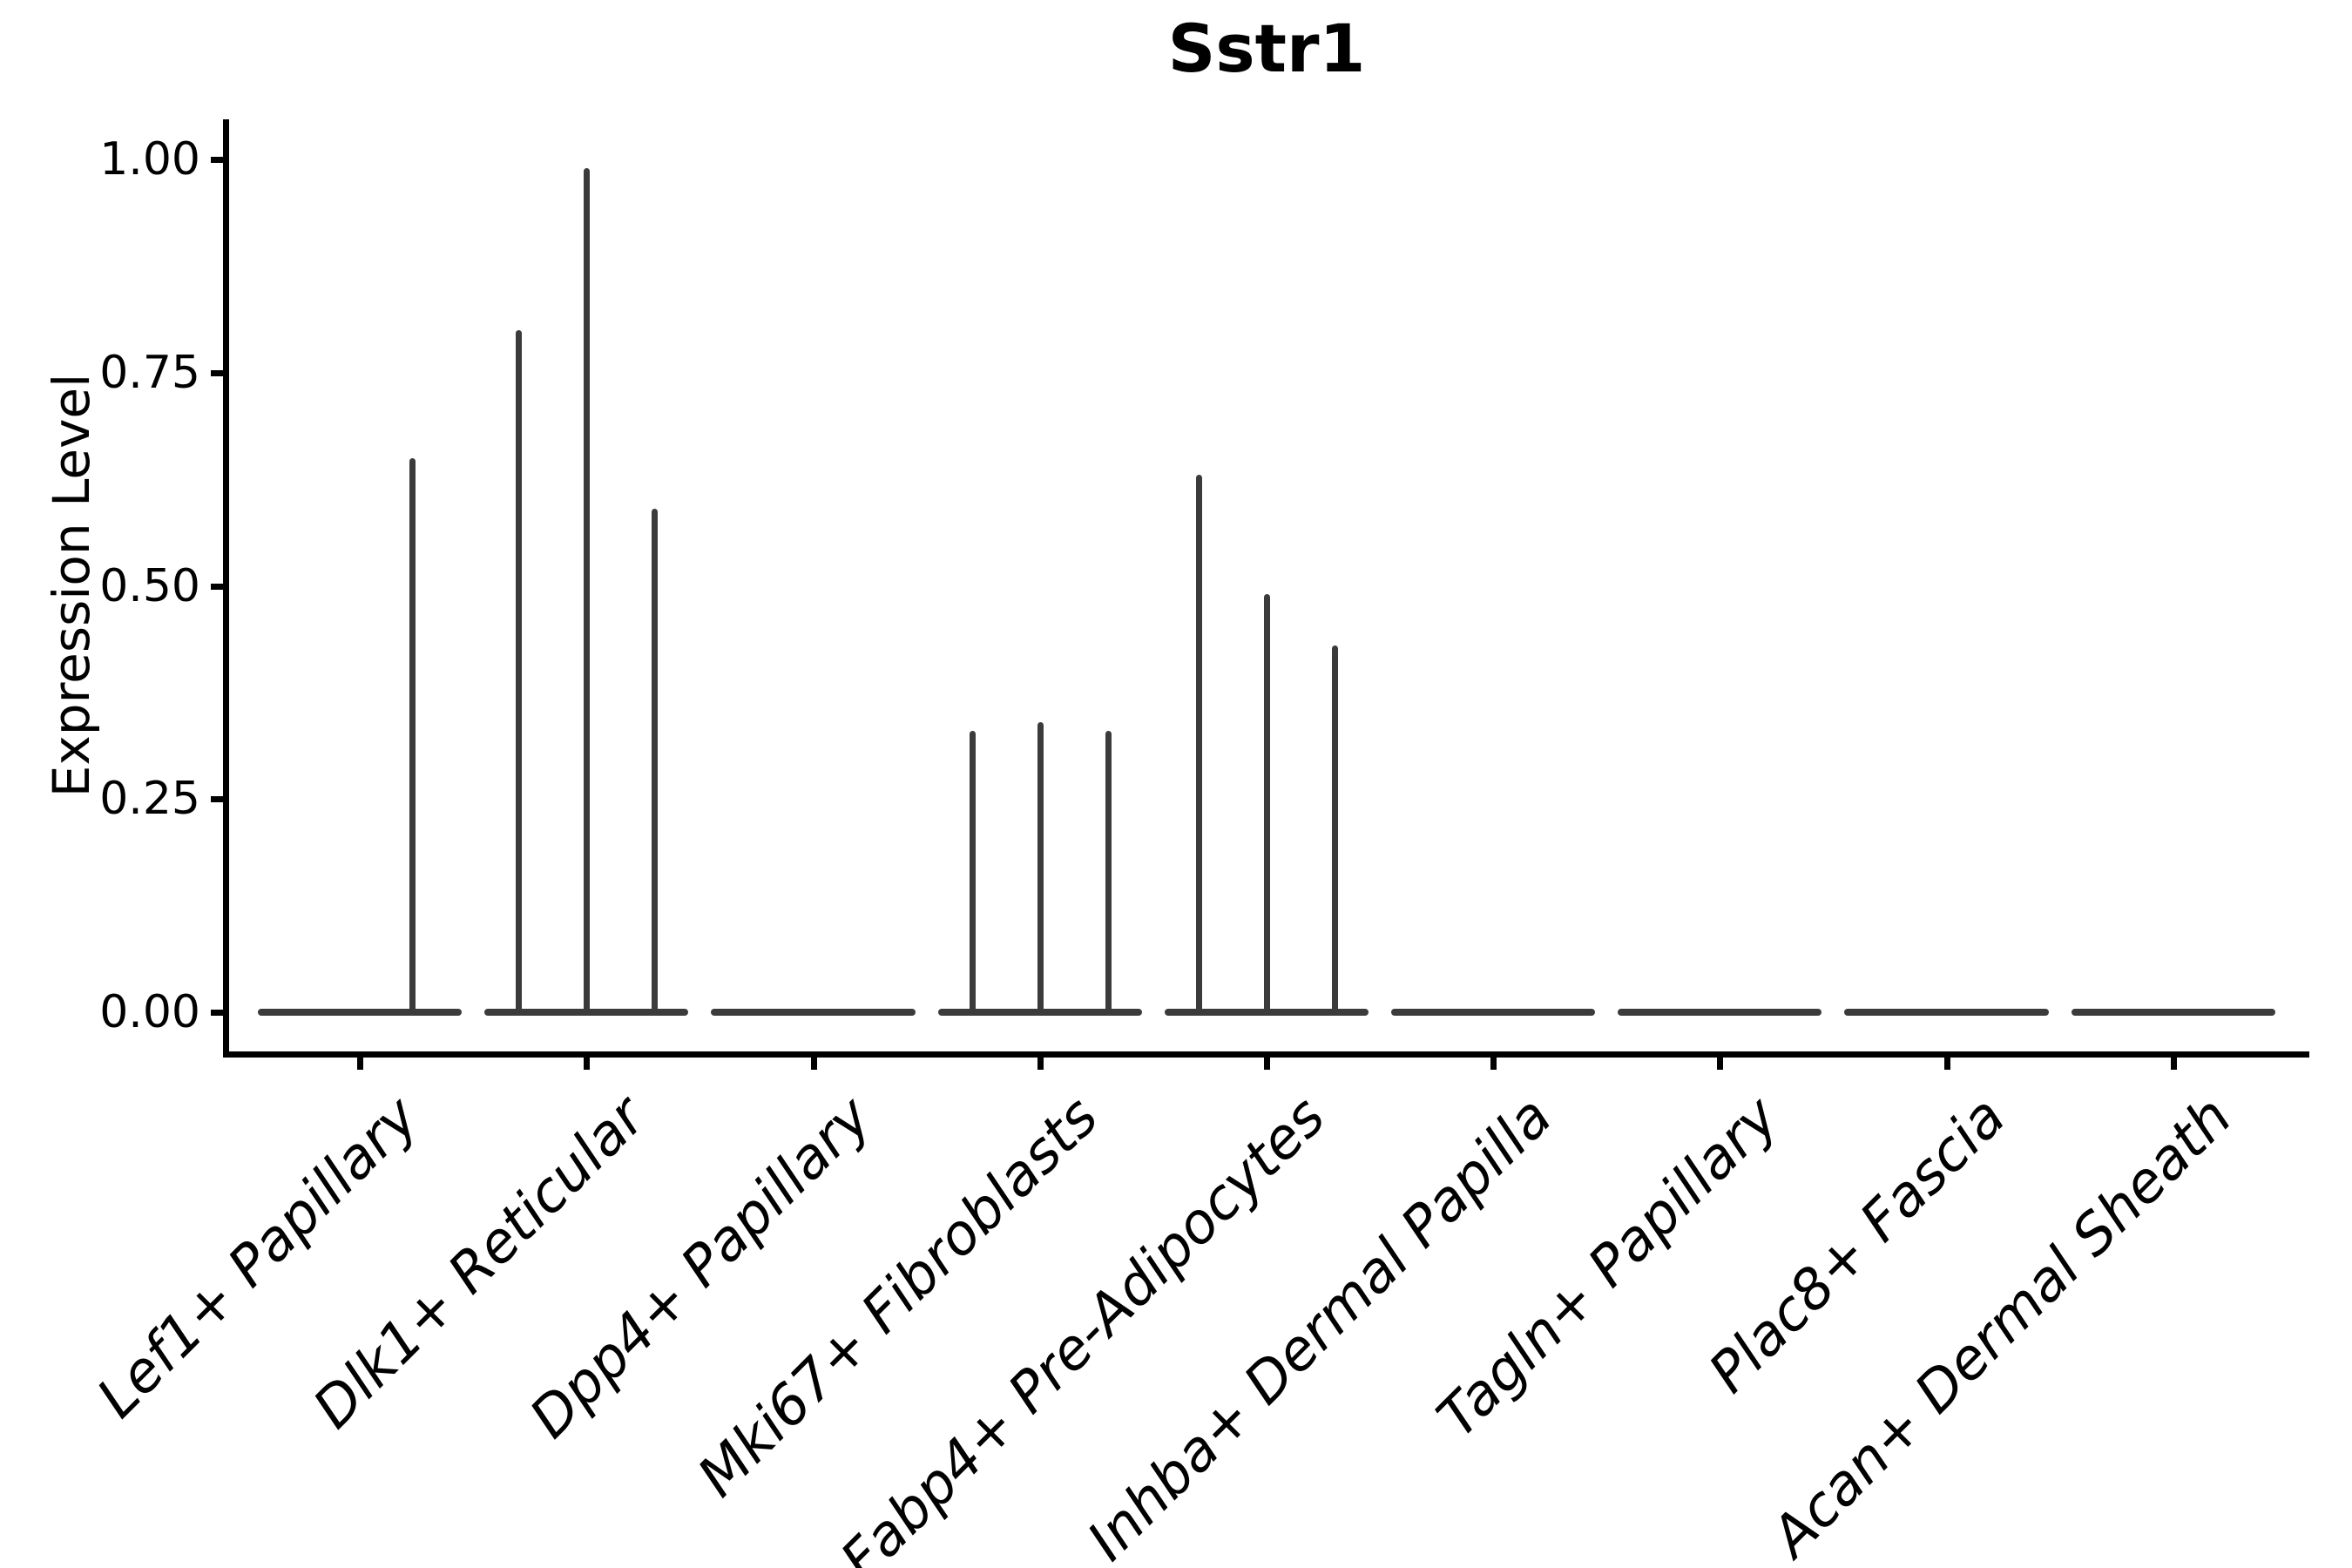 Image resolution: width=2352 pixels, height=1568 pixels. I want to click on chart-title: Sstr1, so click(1266, 48).